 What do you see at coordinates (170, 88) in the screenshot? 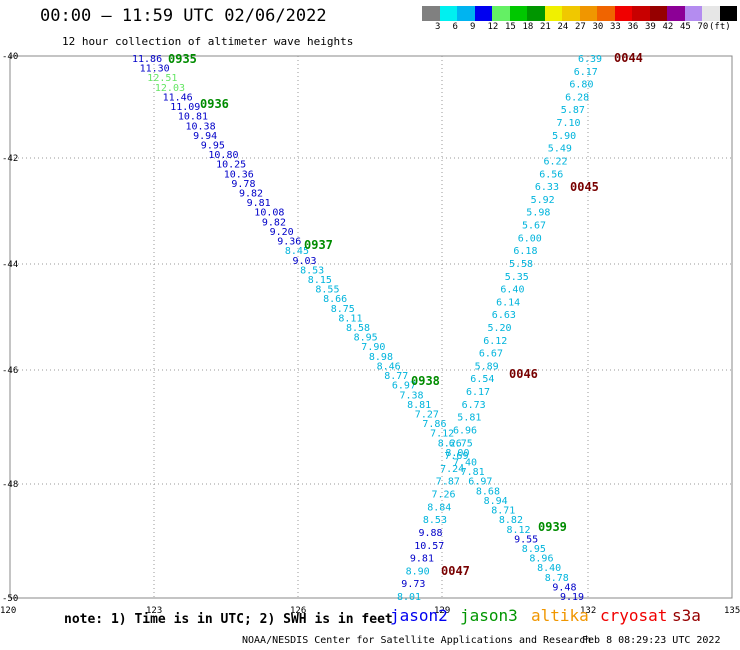
I see `wave-height-label: 12.03` at bounding box center [170, 88].